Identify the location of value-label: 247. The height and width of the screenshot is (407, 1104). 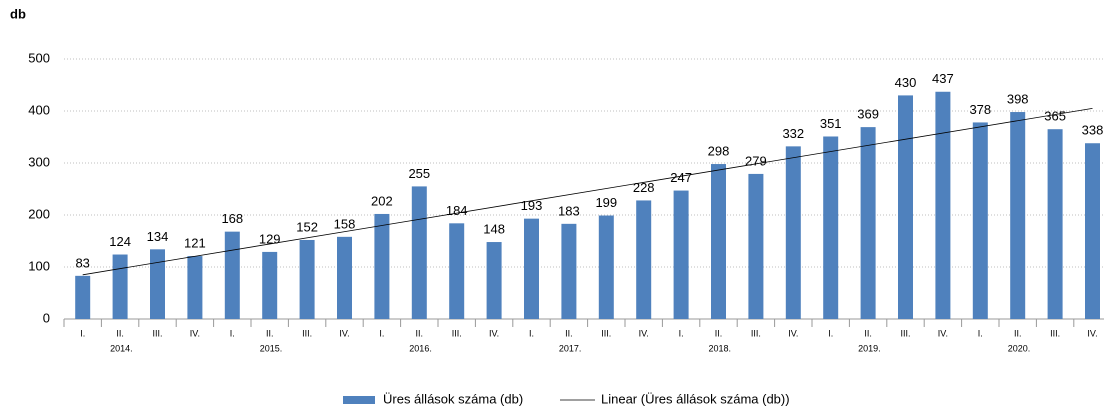
(681, 177).